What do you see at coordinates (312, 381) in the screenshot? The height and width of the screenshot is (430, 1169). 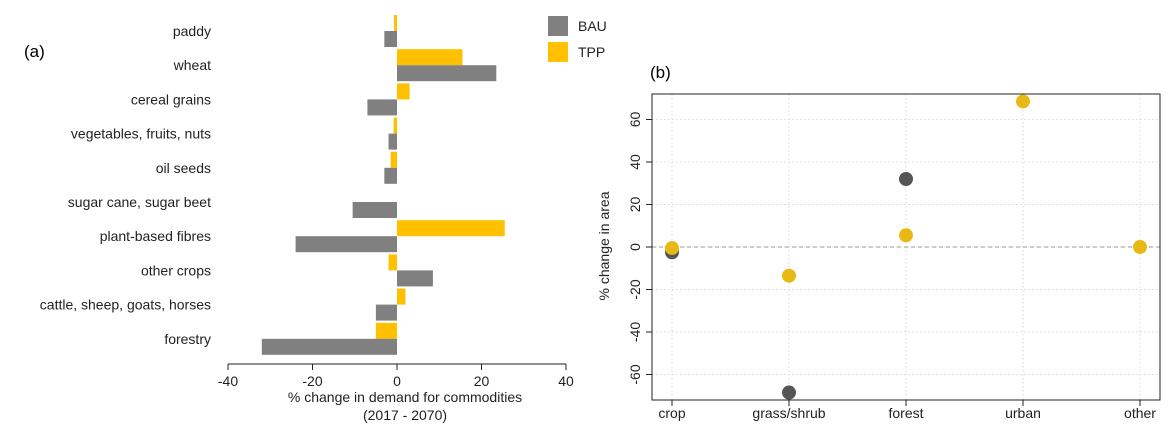 I see `x-tick-label--20: -20` at bounding box center [312, 381].